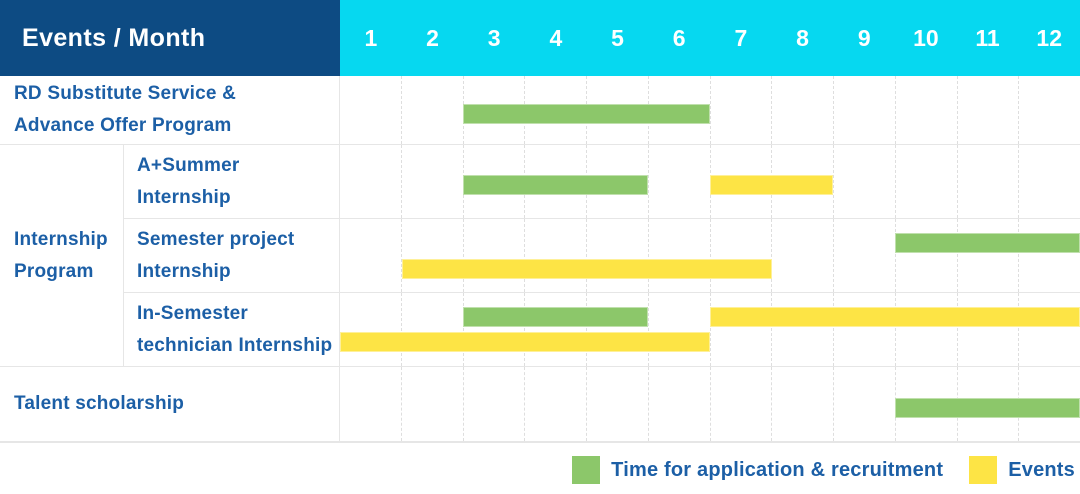 The image size is (1080, 494). I want to click on row-label: Talent scholarship, so click(170, 404).